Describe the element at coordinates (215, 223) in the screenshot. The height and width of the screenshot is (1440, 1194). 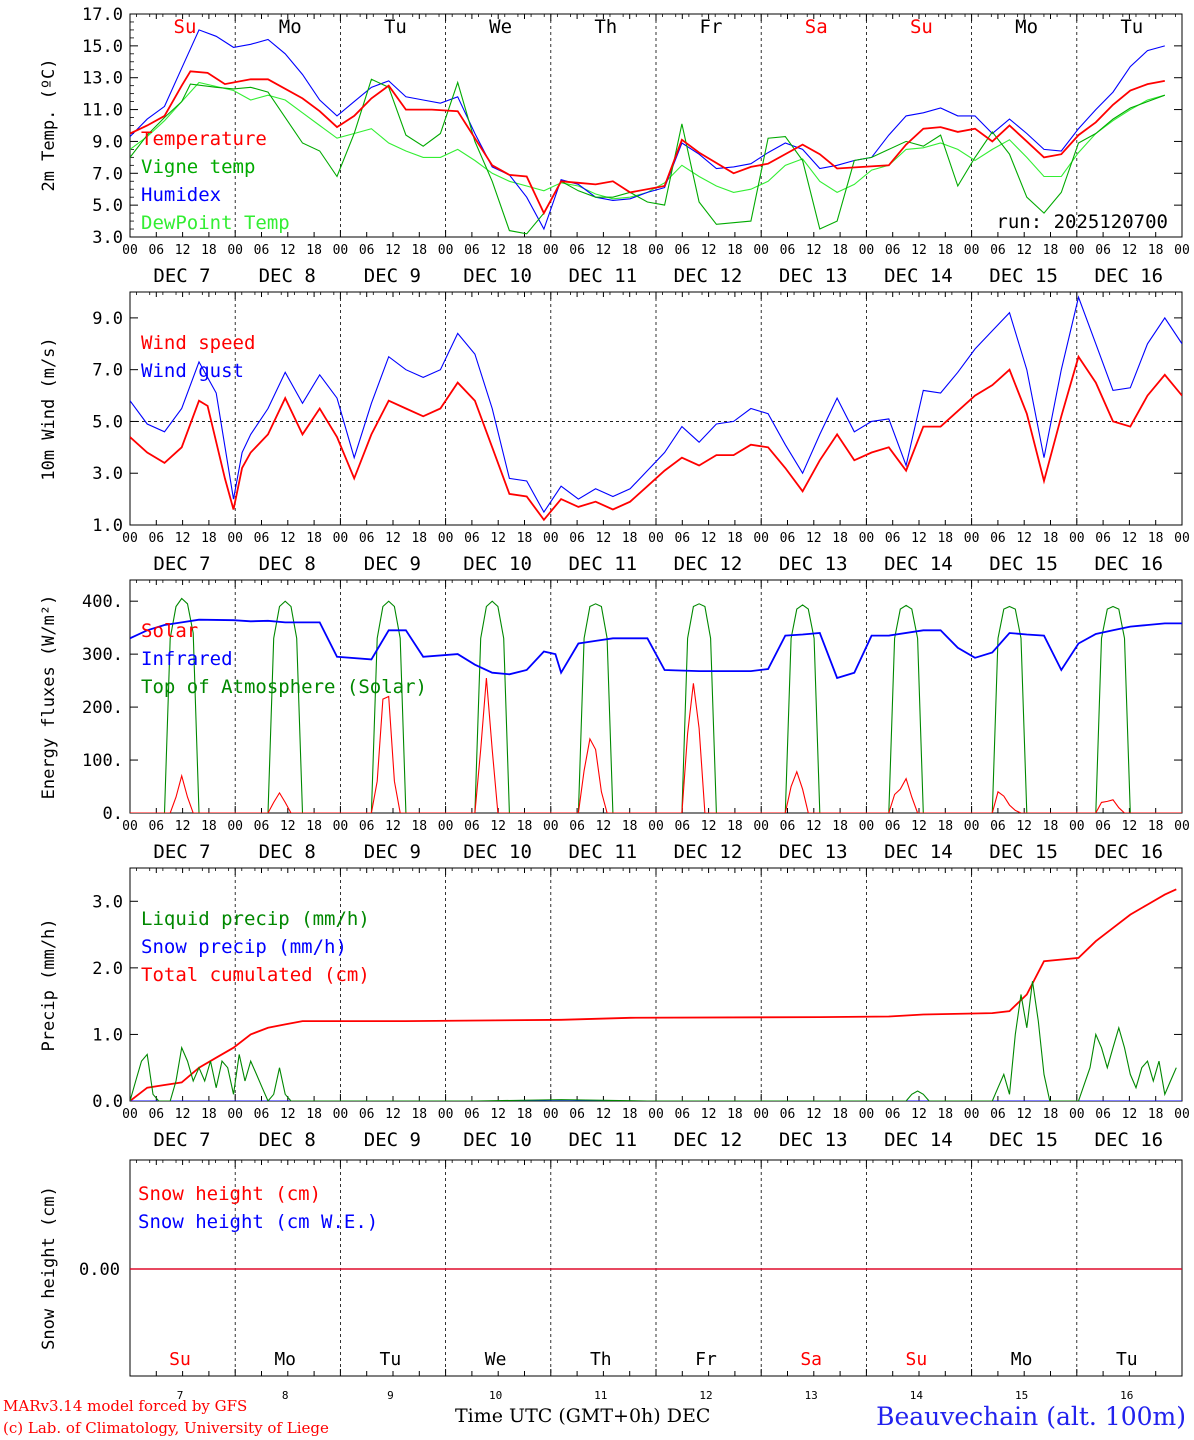
I see `legend-entry: DewPoint Temp` at that location.